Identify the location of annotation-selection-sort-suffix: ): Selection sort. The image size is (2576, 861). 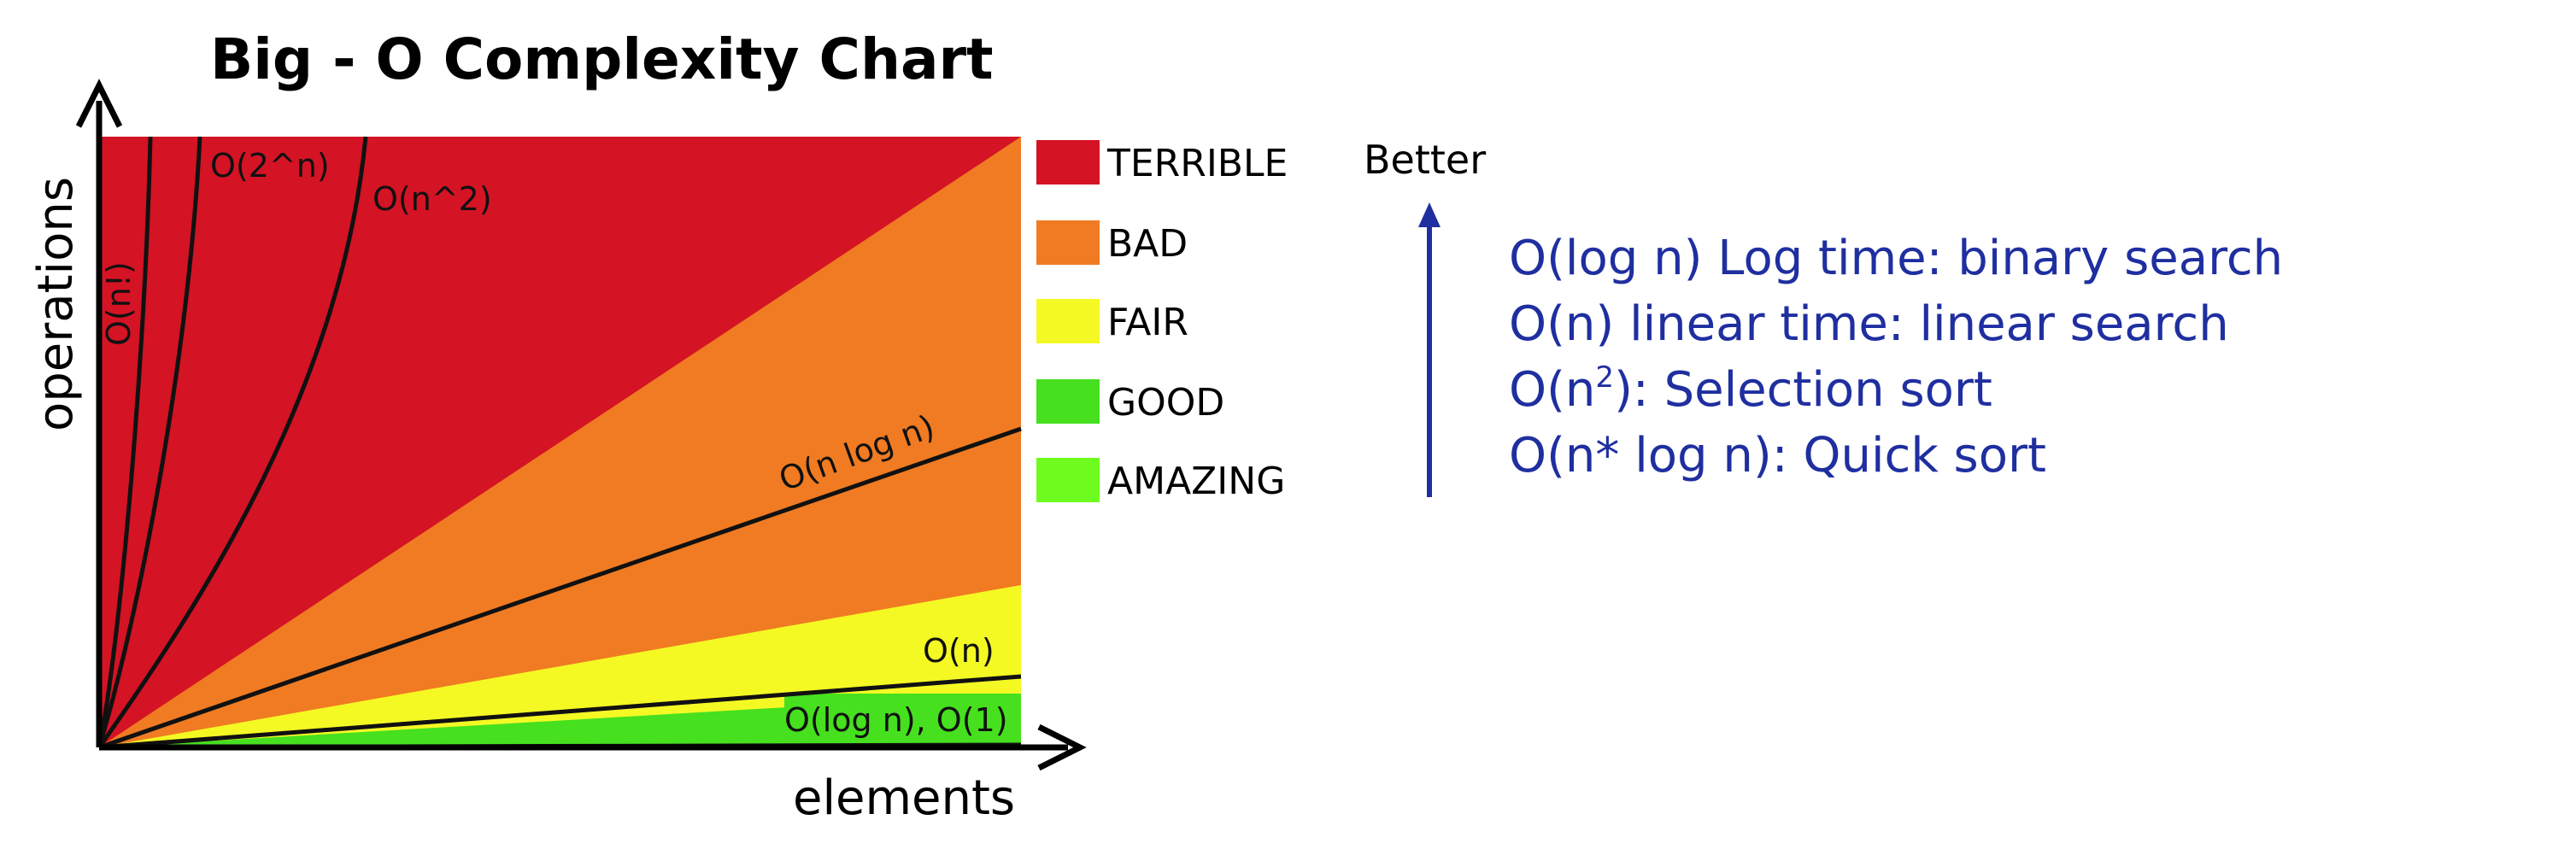
(1803, 390).